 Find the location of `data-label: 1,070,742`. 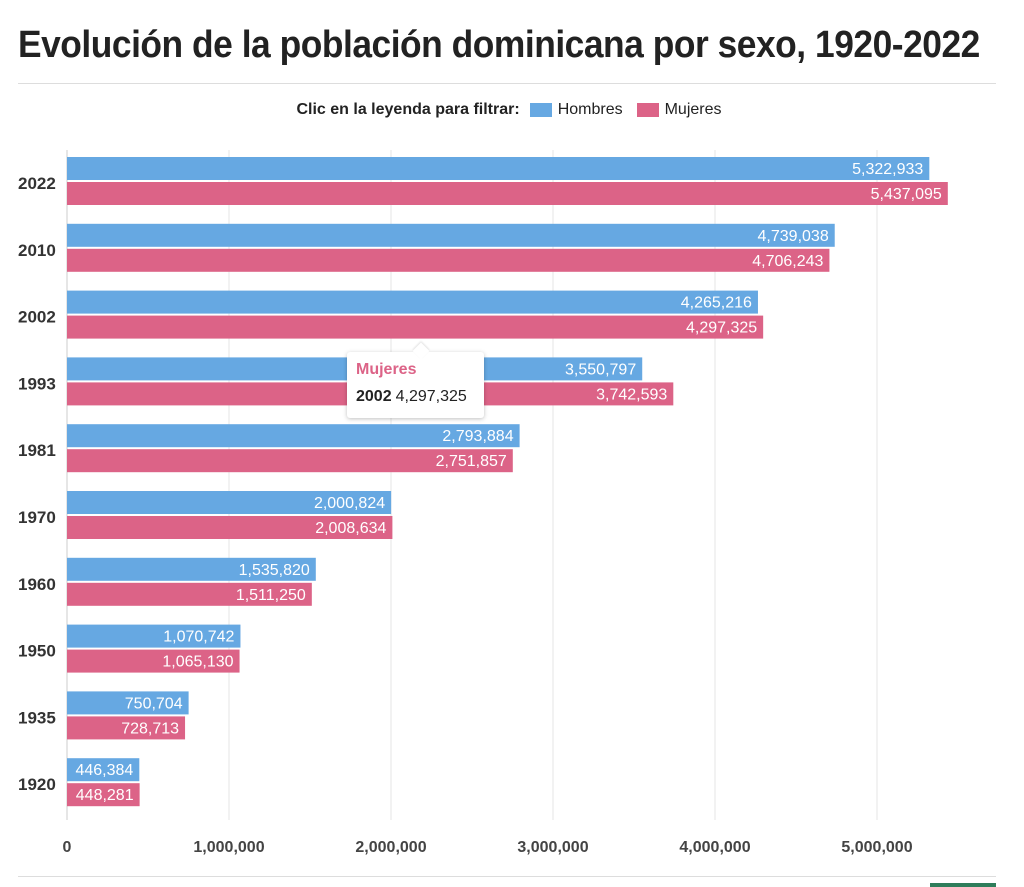

data-label: 1,070,742 is located at coordinates (198, 637).